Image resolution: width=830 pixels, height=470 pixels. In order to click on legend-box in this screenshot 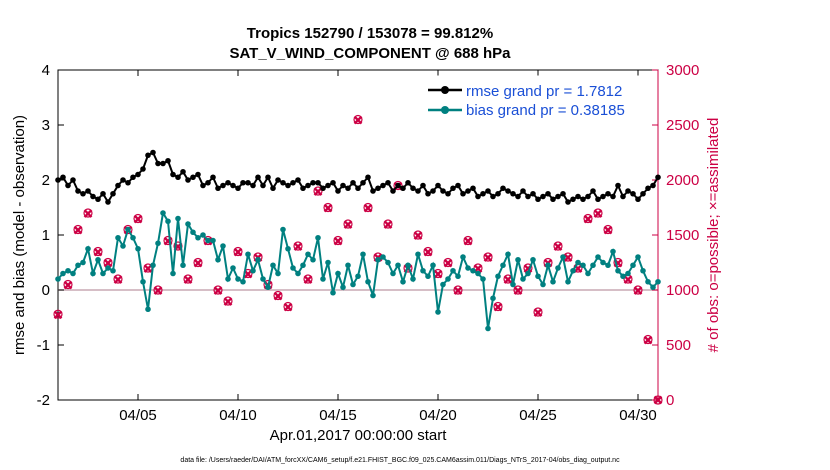, I will do `click(536, 99)`.